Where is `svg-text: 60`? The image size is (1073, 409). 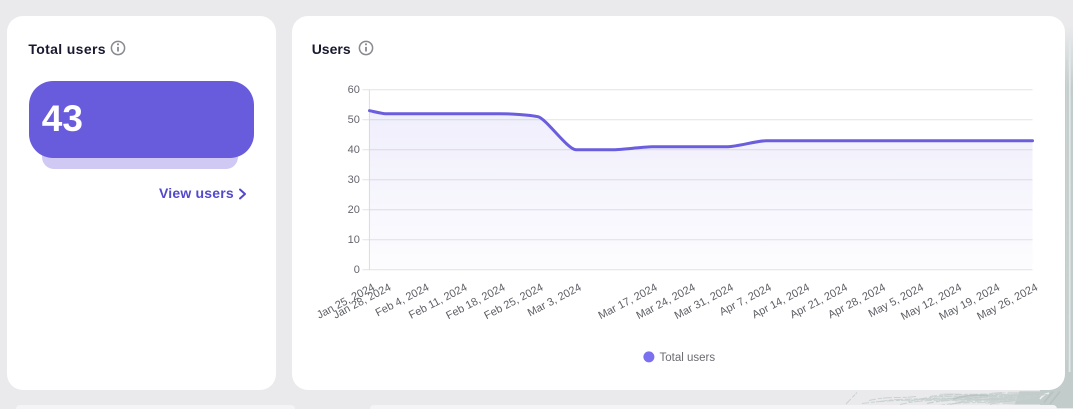 svg-text: 60 is located at coordinates (354, 90).